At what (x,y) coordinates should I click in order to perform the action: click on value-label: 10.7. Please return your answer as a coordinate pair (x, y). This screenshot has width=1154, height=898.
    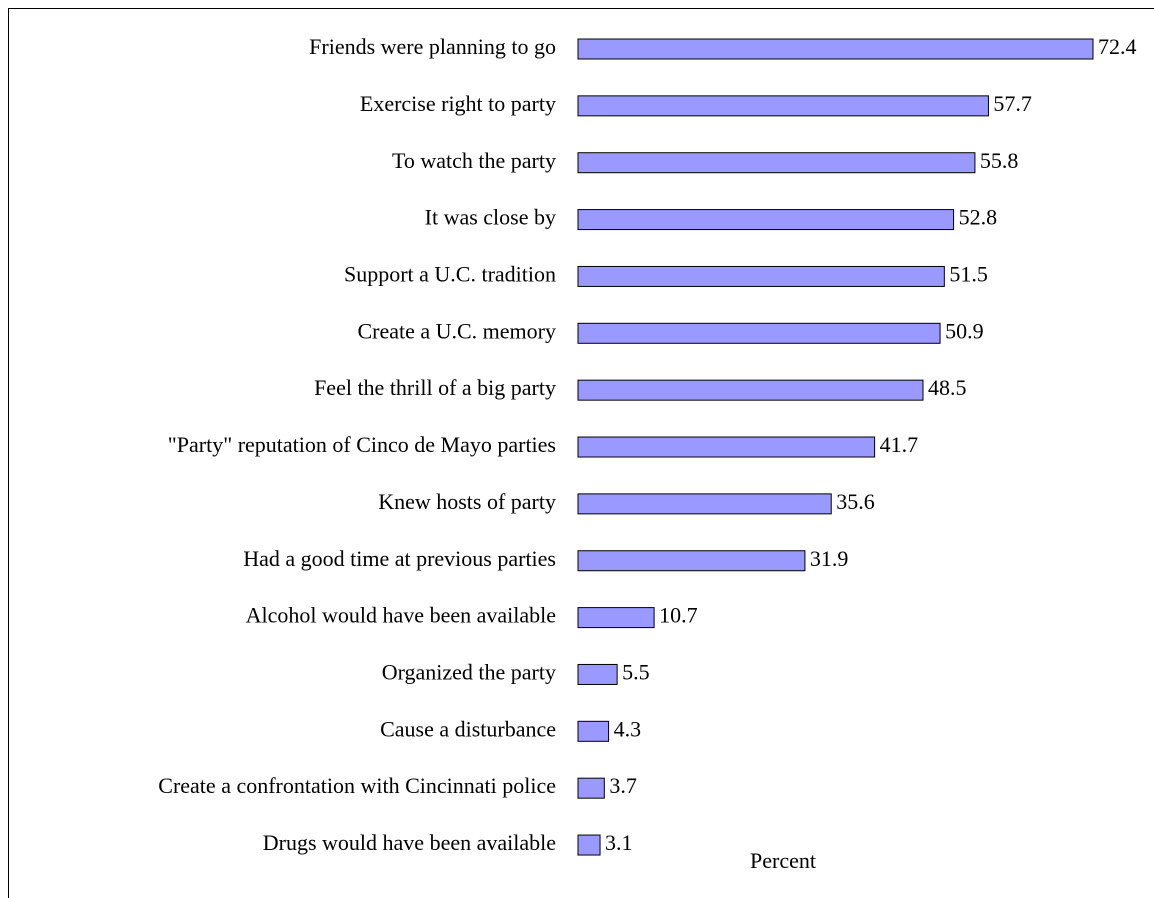
    Looking at the image, I should click on (678, 615).